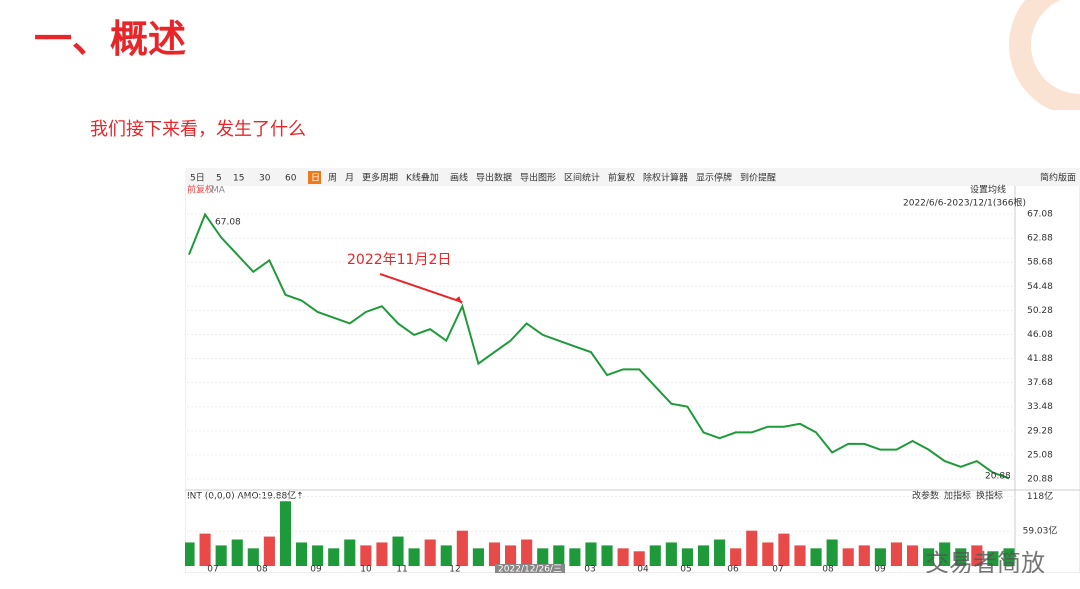 Image resolution: width=1080 pixels, height=589 pixels. Describe the element at coordinates (714, 178) in the screenshot. I see `toolbar-item: 显示停牌` at that location.